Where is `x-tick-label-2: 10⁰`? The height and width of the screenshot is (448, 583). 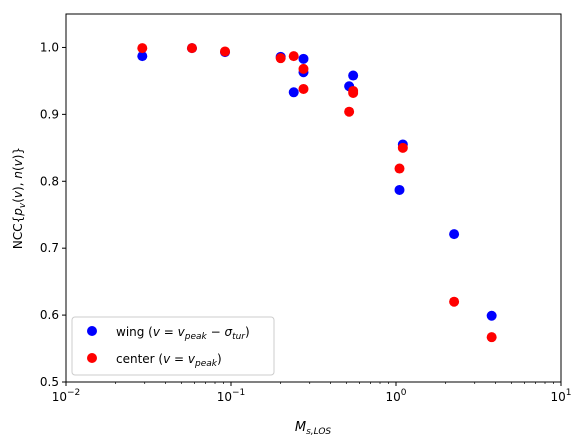 x-tick-label-2: 10⁰ is located at coordinates (395, 396).